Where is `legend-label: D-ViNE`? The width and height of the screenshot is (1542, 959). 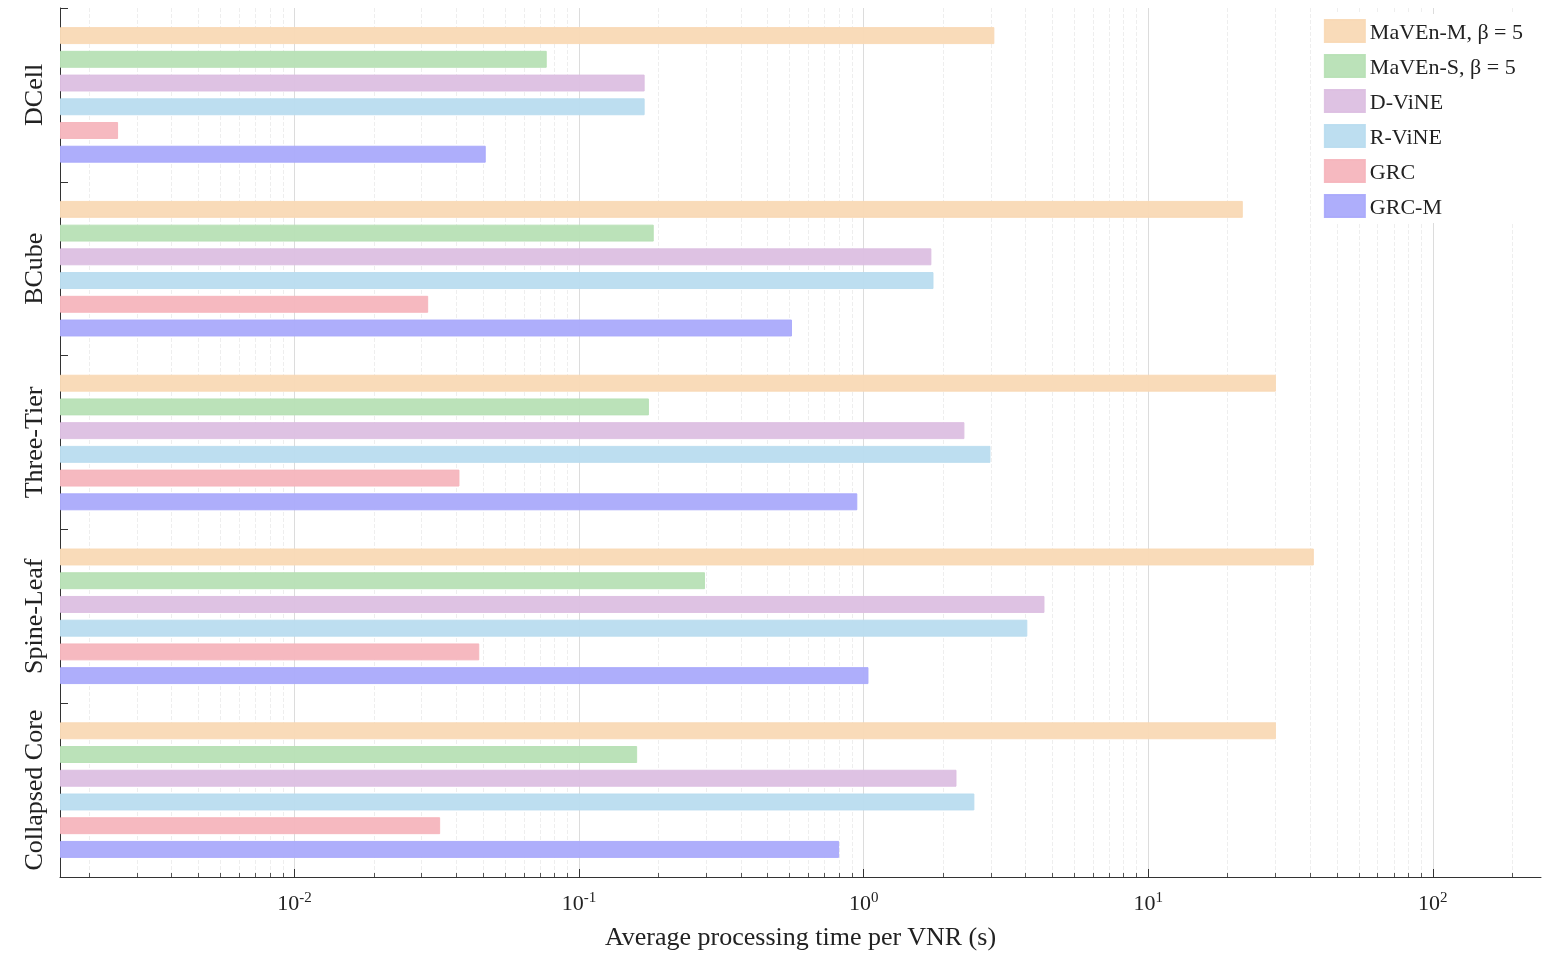 legend-label: D-ViNE is located at coordinates (1406, 101).